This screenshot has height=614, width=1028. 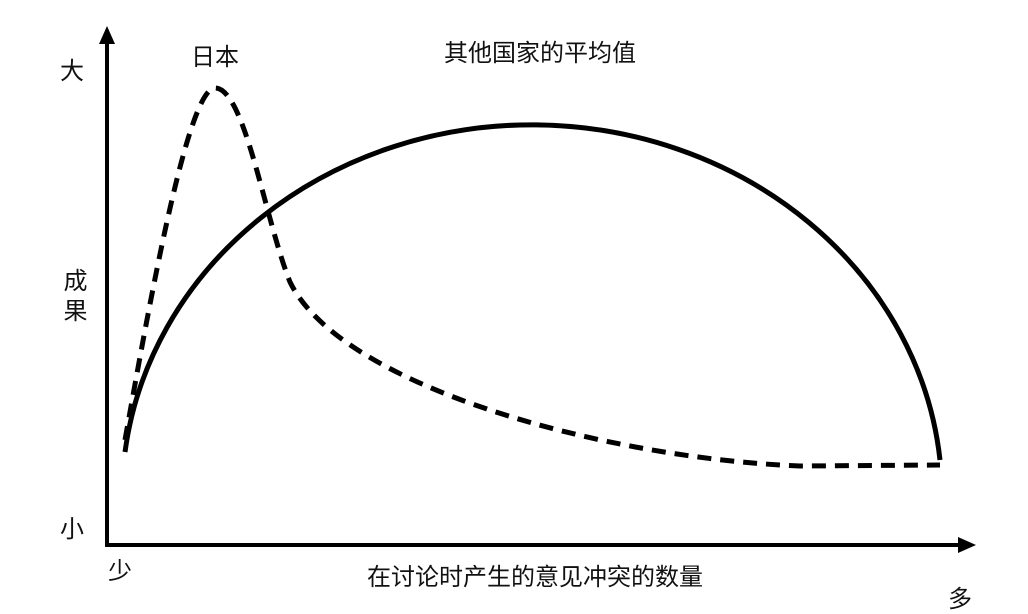 I want to click on y-axis-title: 成果, so click(x=73, y=298).